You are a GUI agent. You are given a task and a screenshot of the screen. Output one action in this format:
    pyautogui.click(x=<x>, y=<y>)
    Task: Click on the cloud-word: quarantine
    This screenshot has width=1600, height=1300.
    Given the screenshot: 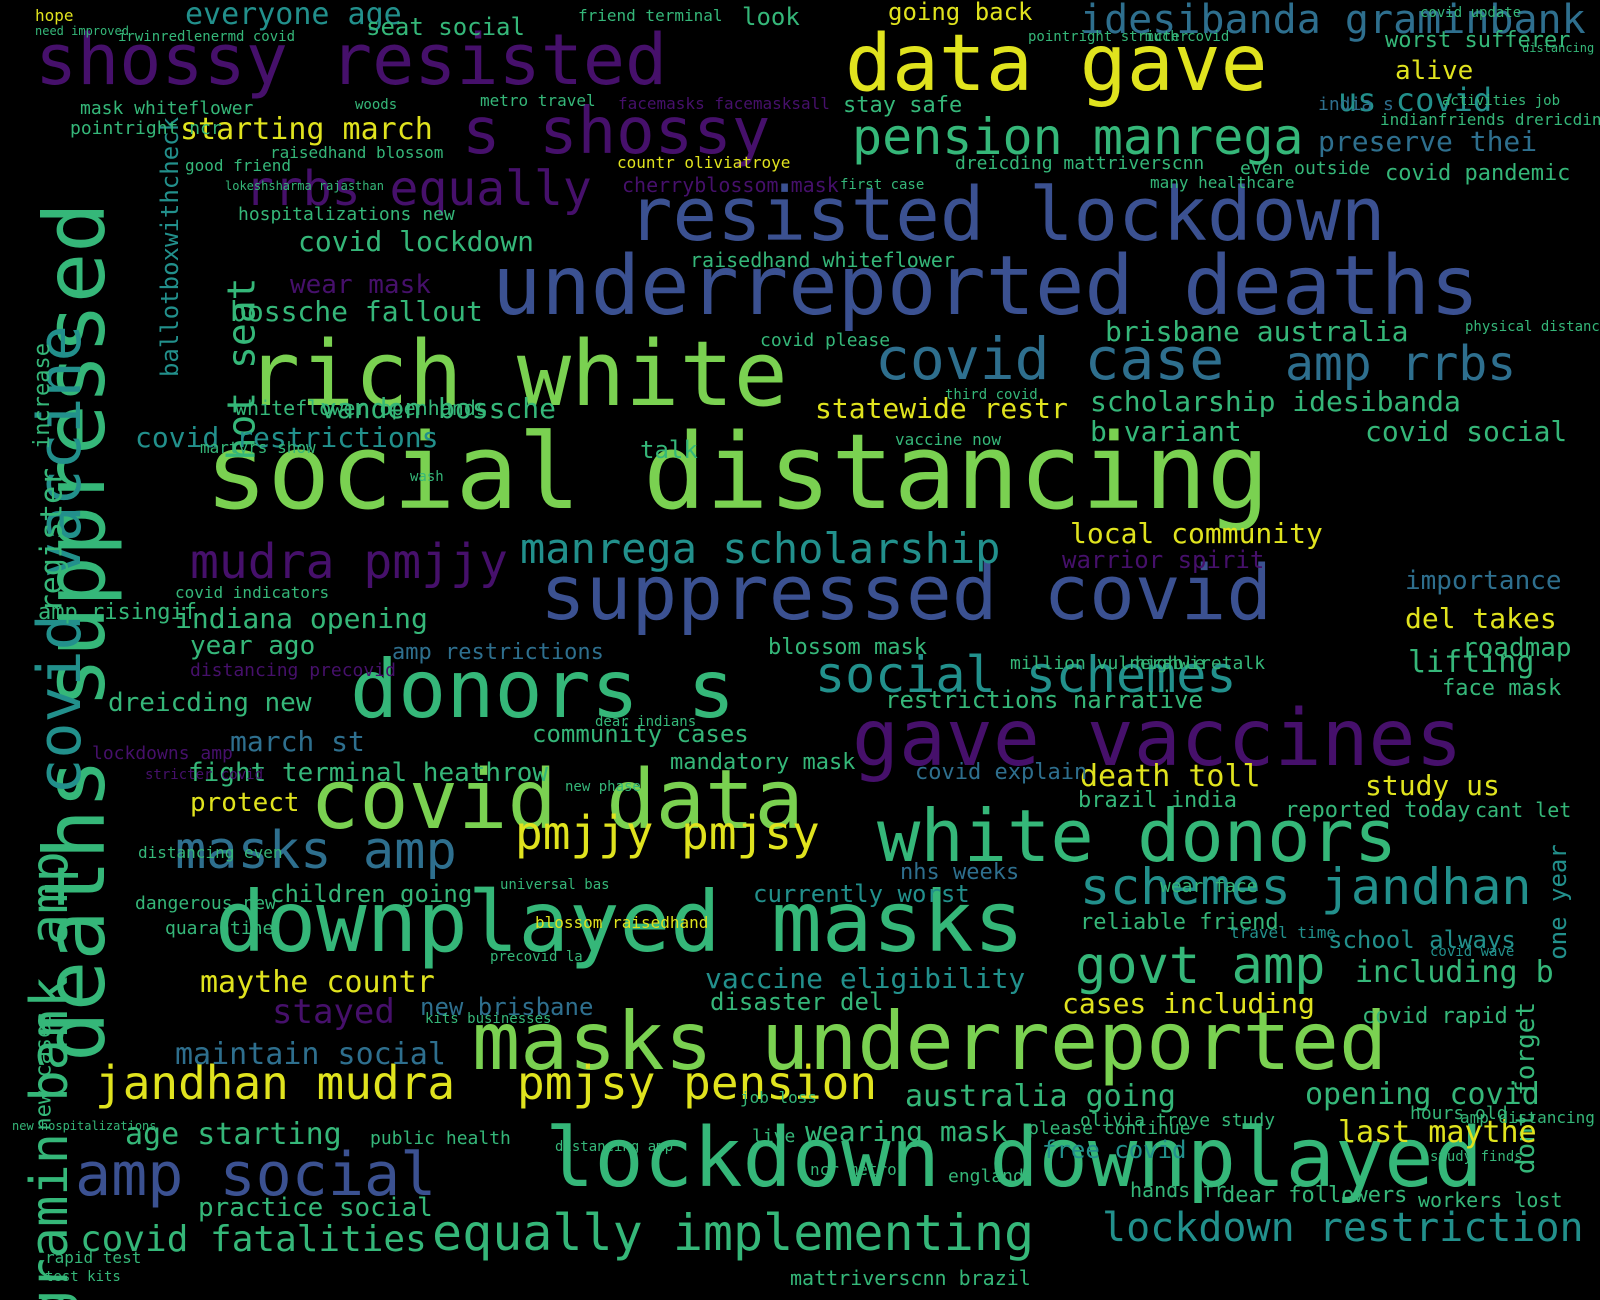 What is the action you would take?
    pyautogui.click(x=219, y=928)
    